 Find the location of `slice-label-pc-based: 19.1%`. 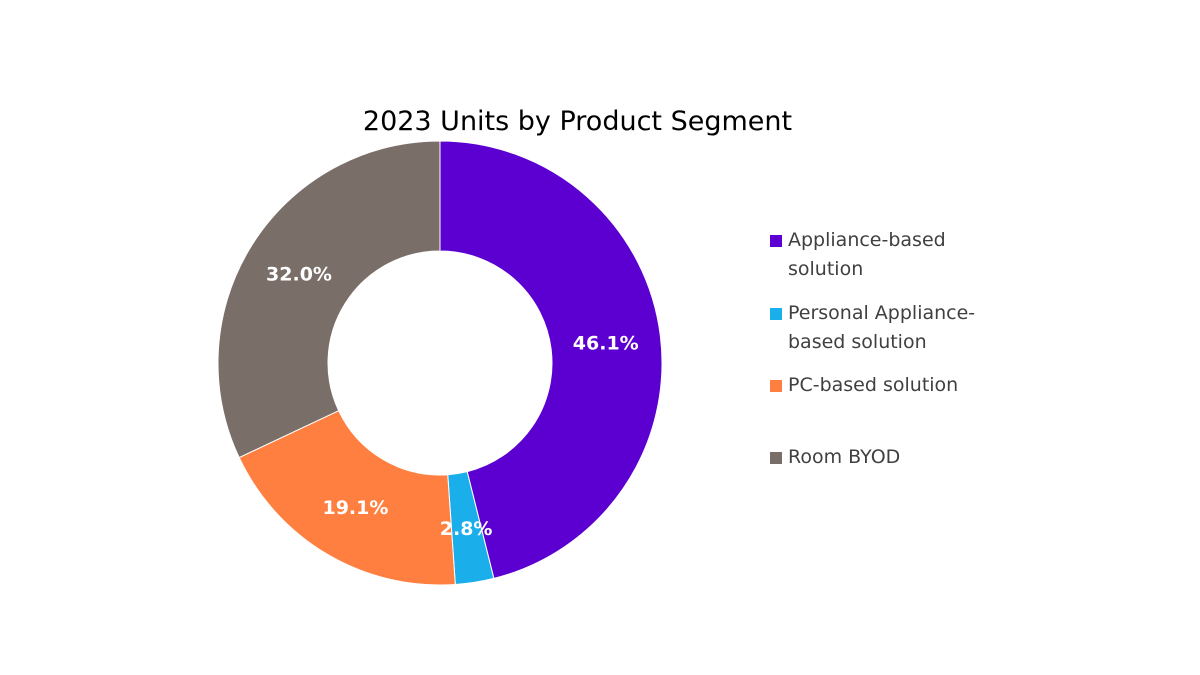

slice-label-pc-based: 19.1% is located at coordinates (355, 508).